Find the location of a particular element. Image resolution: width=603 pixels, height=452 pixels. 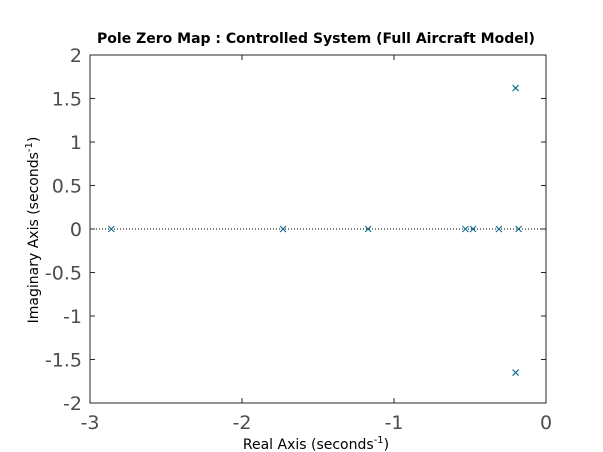

x-tick-label: 0 is located at coordinates (546, 423).